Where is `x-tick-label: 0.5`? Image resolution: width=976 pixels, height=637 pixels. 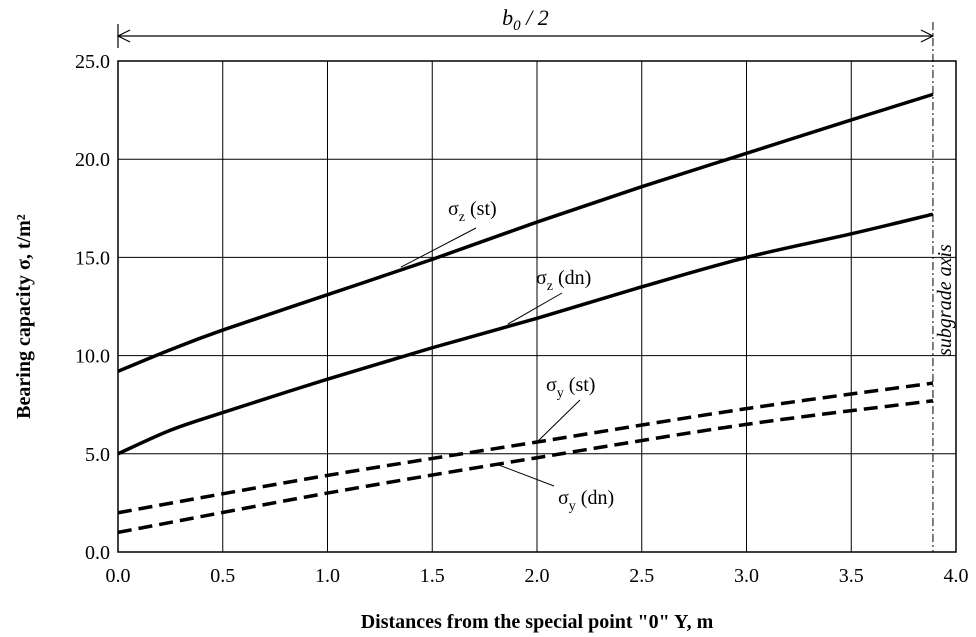 x-tick-label: 0.5 is located at coordinates (222, 576).